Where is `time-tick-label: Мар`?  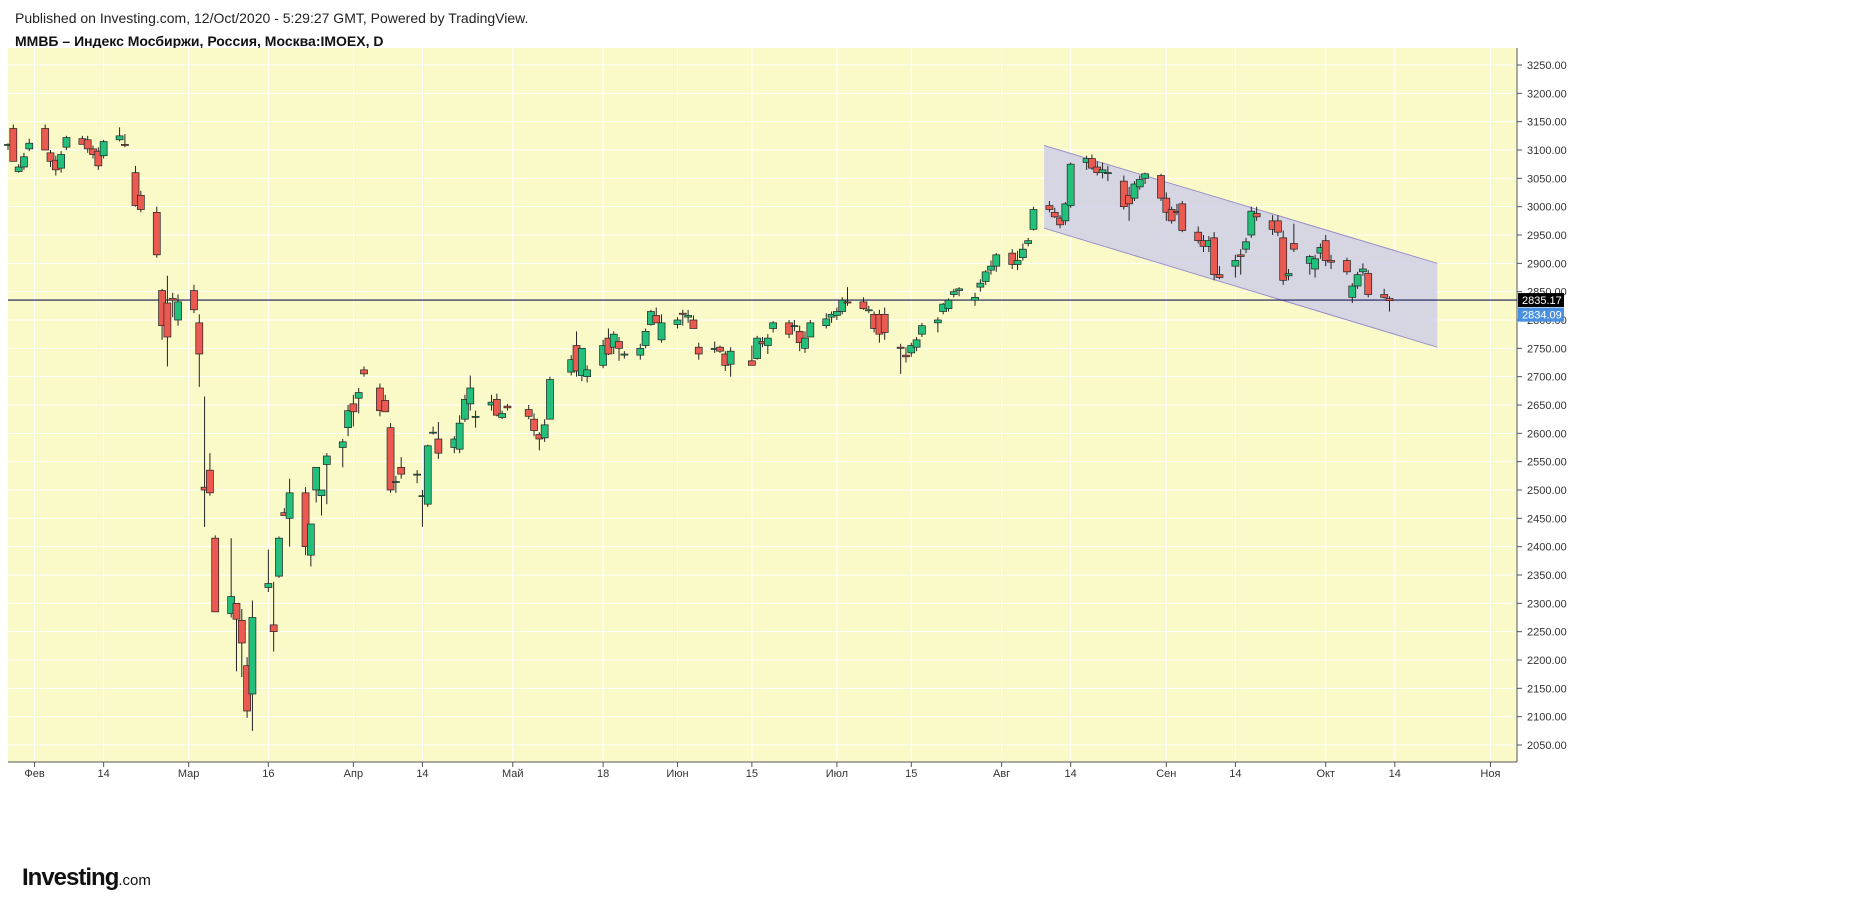
time-tick-label: Мар is located at coordinates (189, 774).